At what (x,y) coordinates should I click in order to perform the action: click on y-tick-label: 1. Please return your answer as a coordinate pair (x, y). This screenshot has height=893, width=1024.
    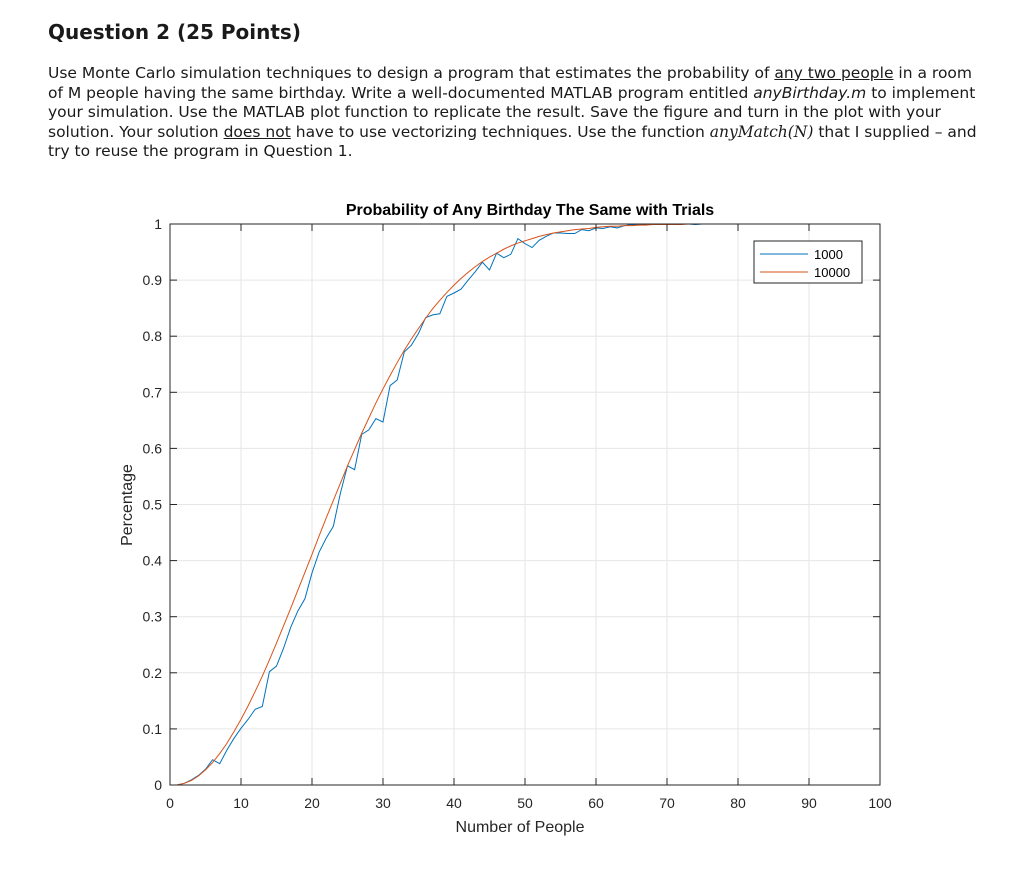
    Looking at the image, I should click on (158, 224).